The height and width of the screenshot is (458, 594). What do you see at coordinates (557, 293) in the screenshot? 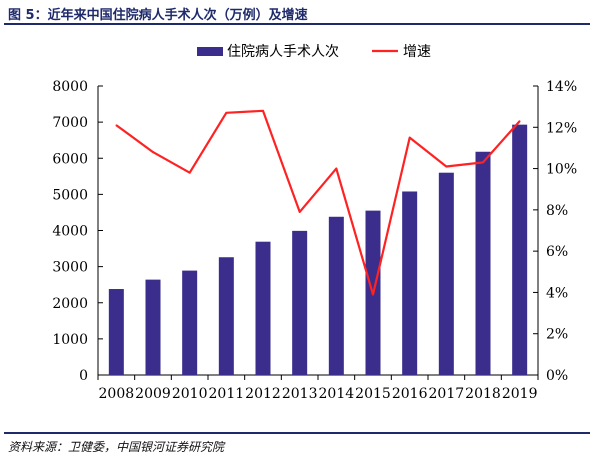
I see `right-tick-label: 4%` at bounding box center [557, 293].